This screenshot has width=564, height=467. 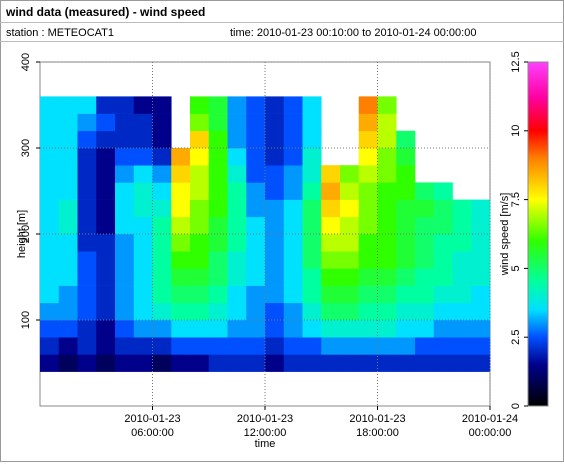 What do you see at coordinates (516, 61) in the screenshot?
I see `colorbar-tick-label: 12.5` at bounding box center [516, 61].